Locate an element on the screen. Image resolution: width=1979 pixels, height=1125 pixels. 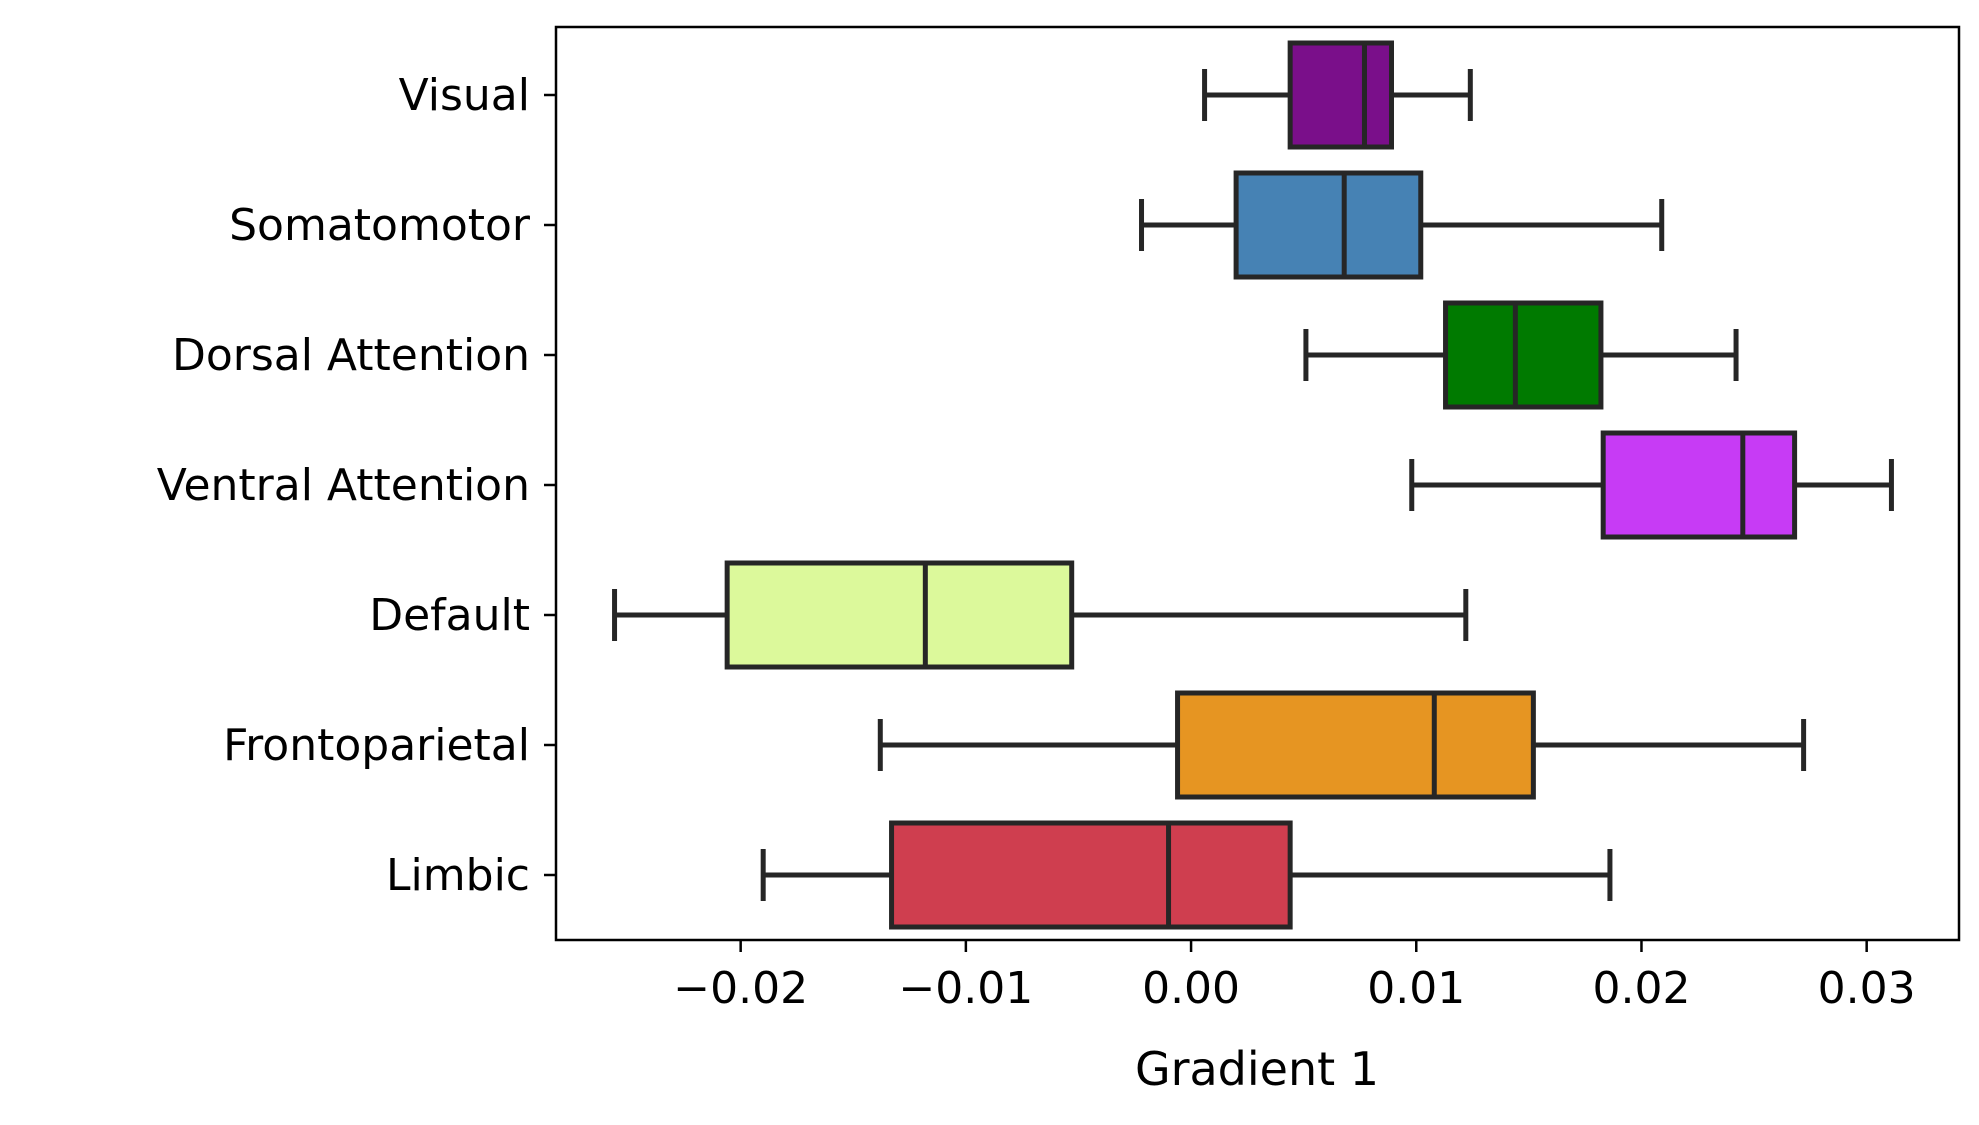
iqr-box-frontoparietal is located at coordinates (1355, 745).